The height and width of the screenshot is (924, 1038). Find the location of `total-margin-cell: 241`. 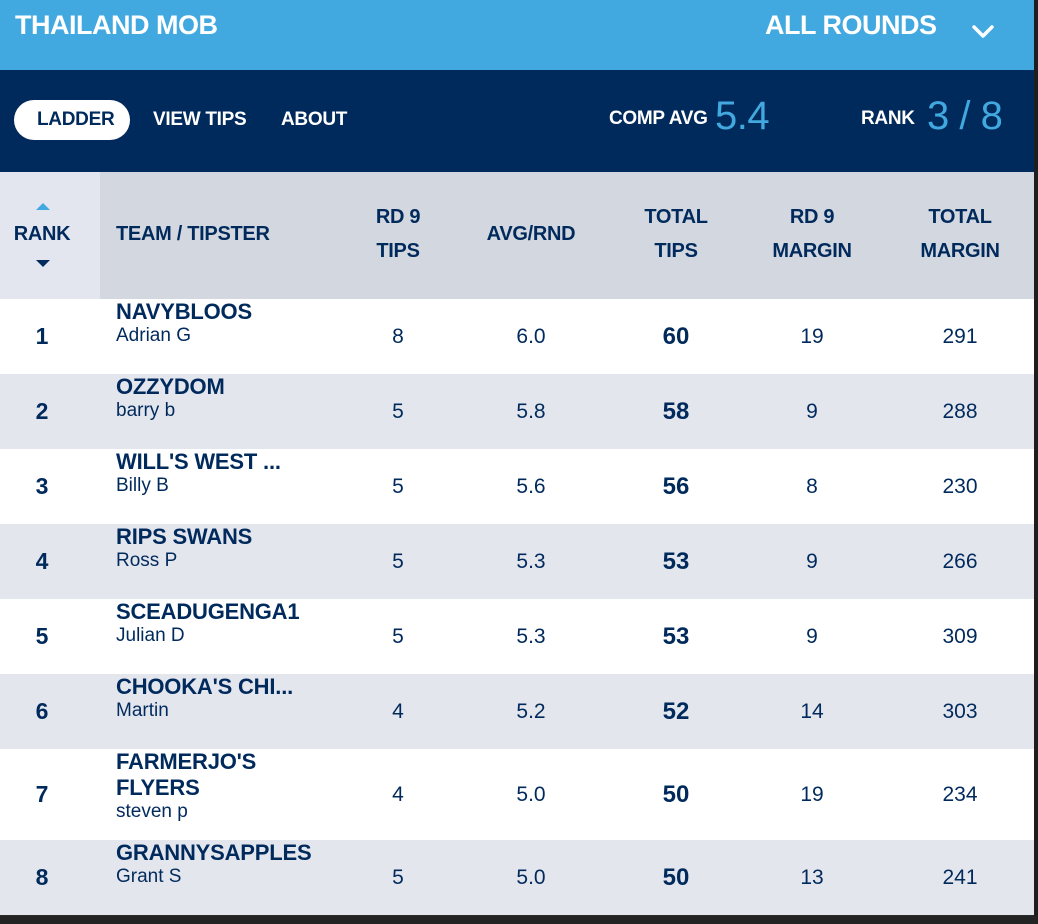

total-margin-cell: 241 is located at coordinates (960, 877).